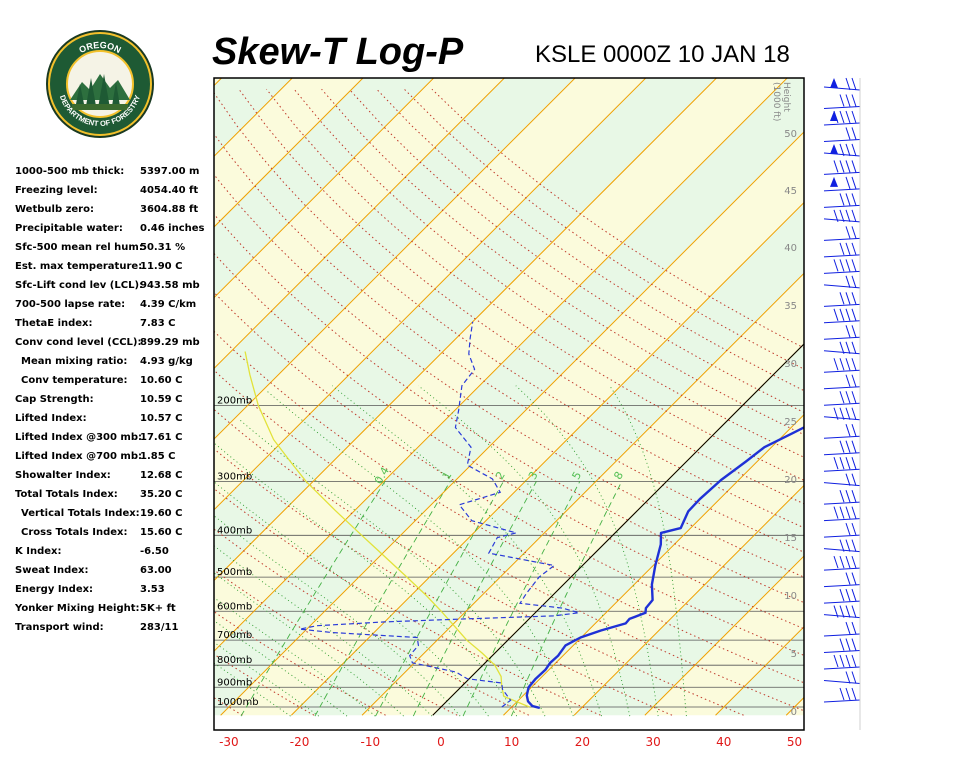 The image size is (960, 768). What do you see at coordinates (59, 627) in the screenshot?
I see `index-label: Transport wind:` at bounding box center [59, 627].